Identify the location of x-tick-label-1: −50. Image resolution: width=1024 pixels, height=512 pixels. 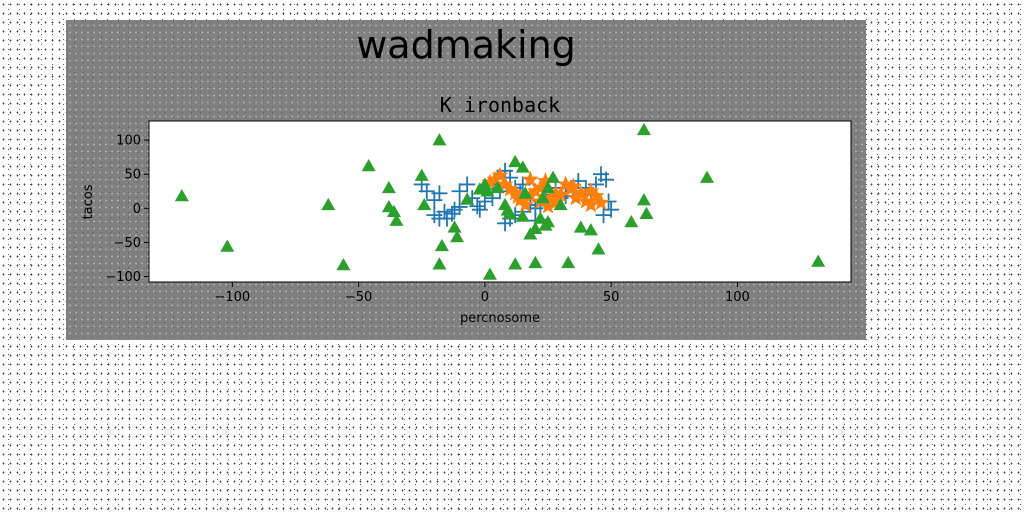
(358, 297).